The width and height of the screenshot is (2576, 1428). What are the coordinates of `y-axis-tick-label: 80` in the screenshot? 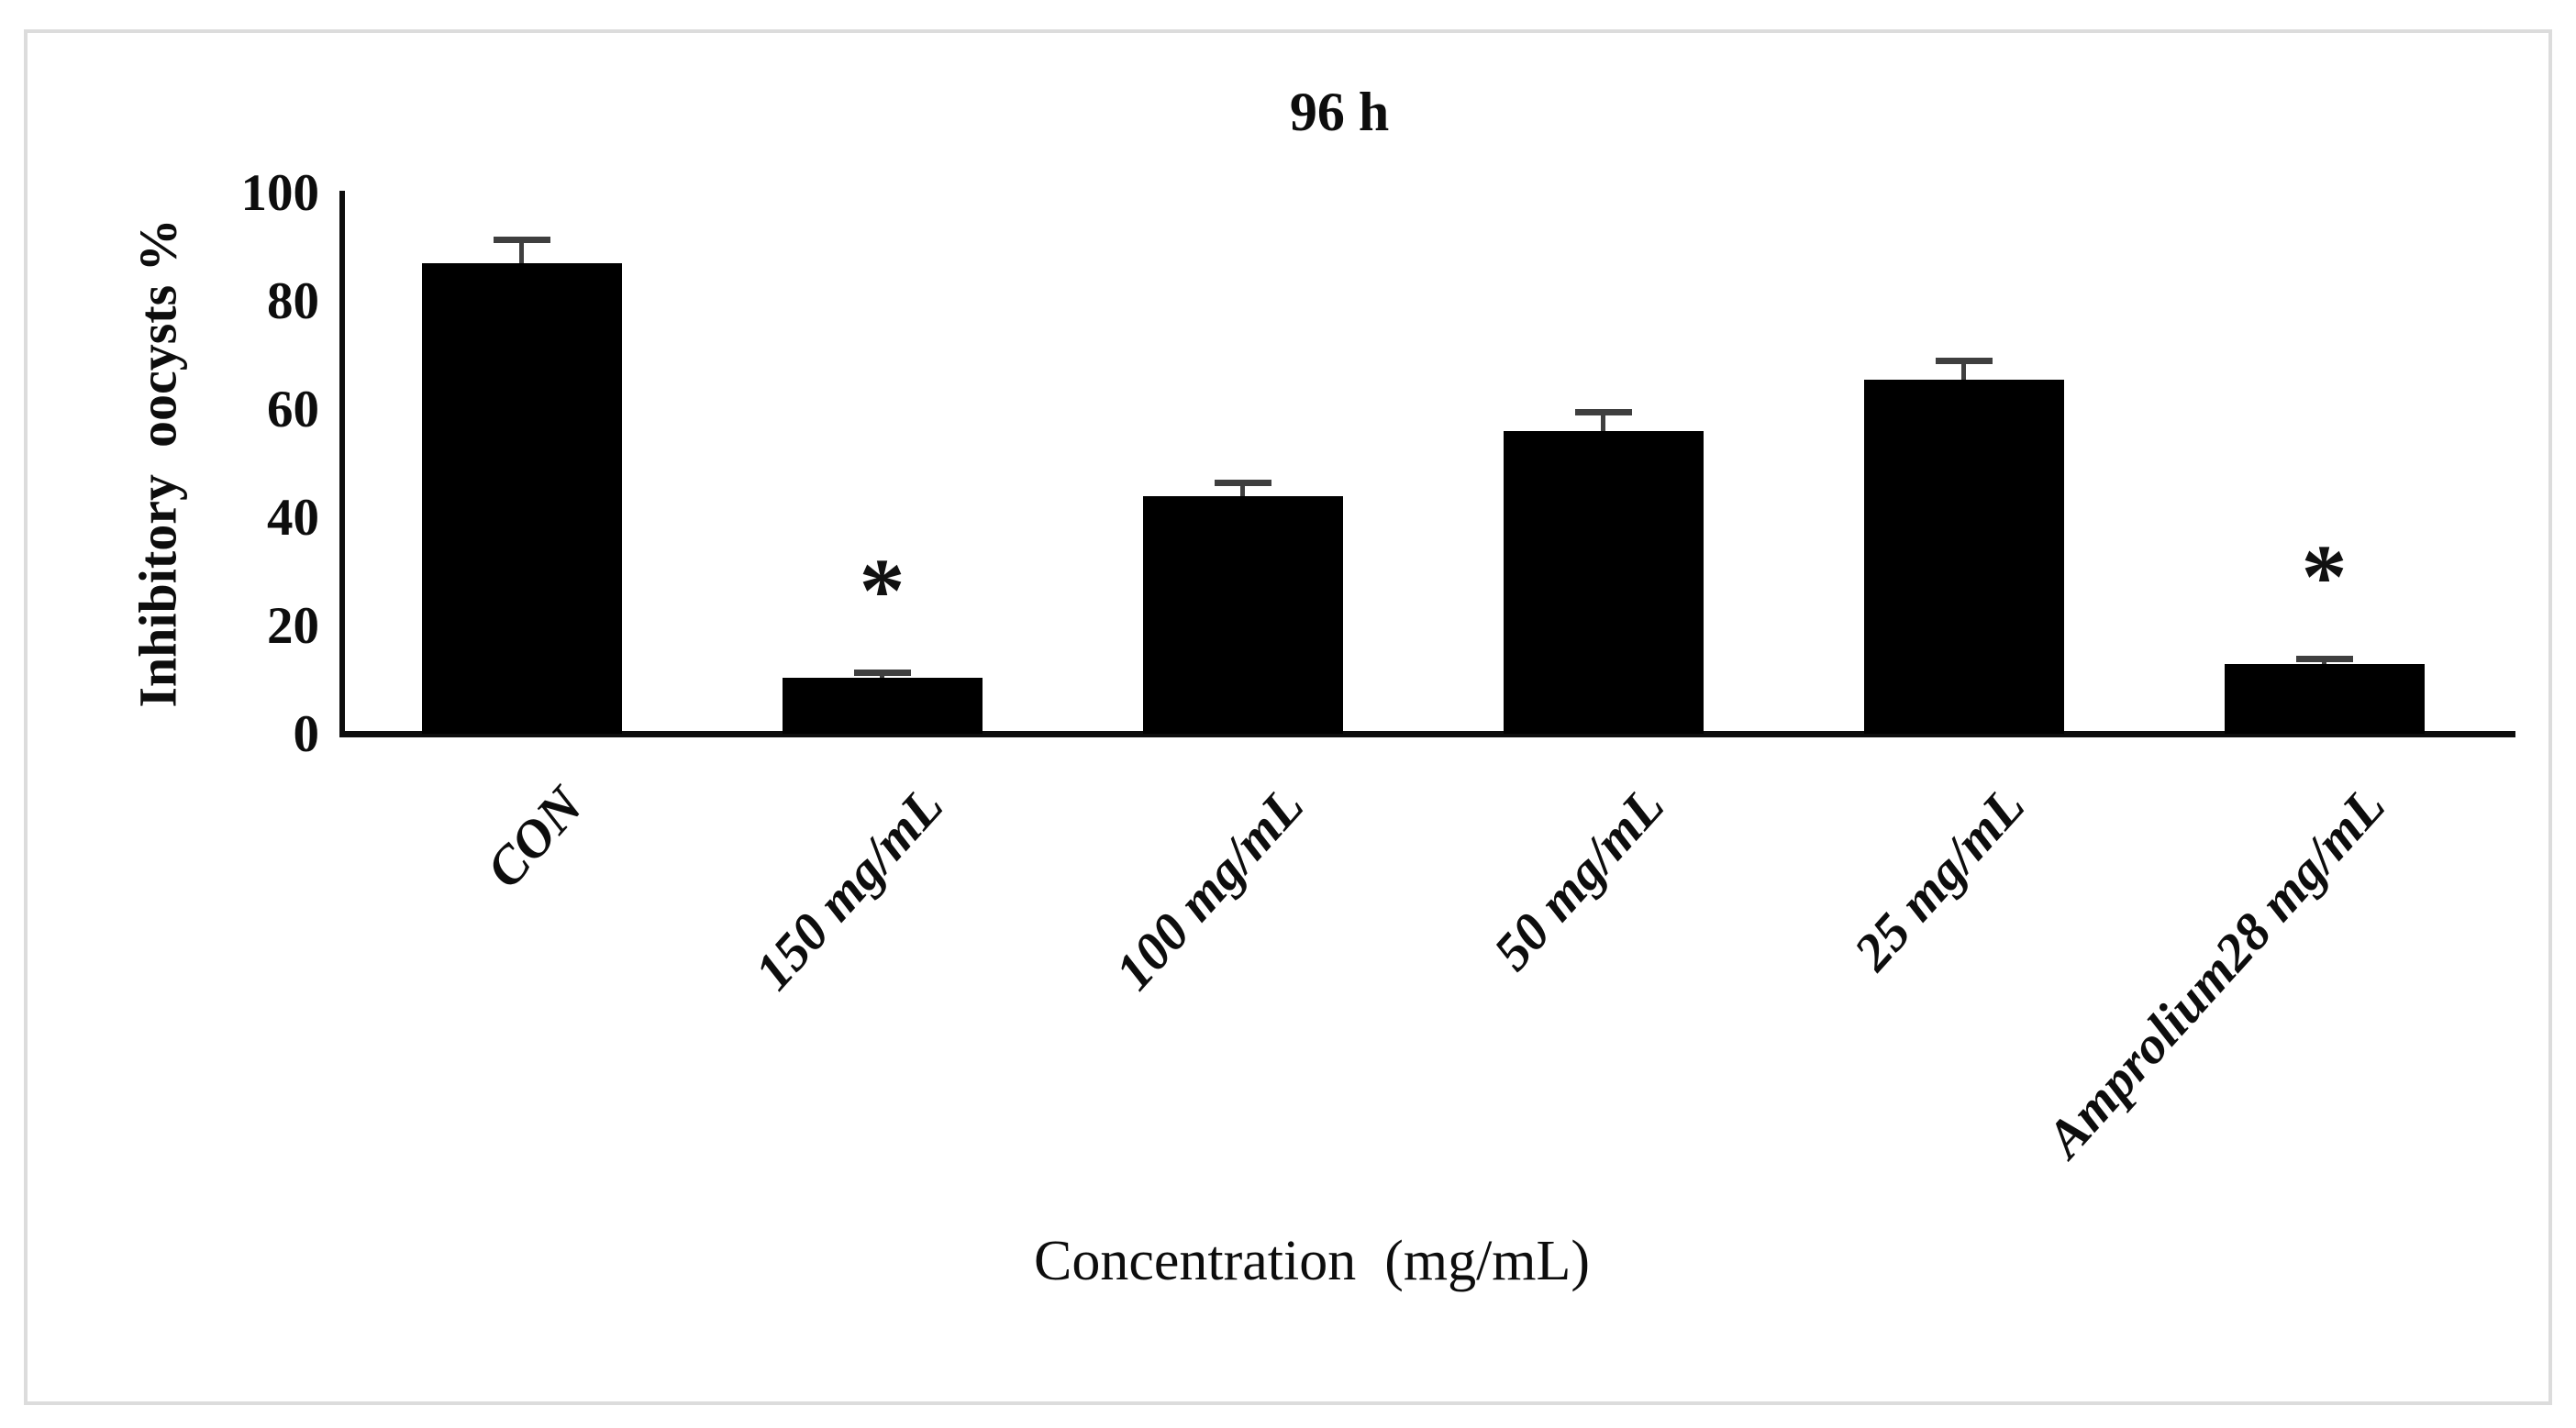 It's located at (293, 300).